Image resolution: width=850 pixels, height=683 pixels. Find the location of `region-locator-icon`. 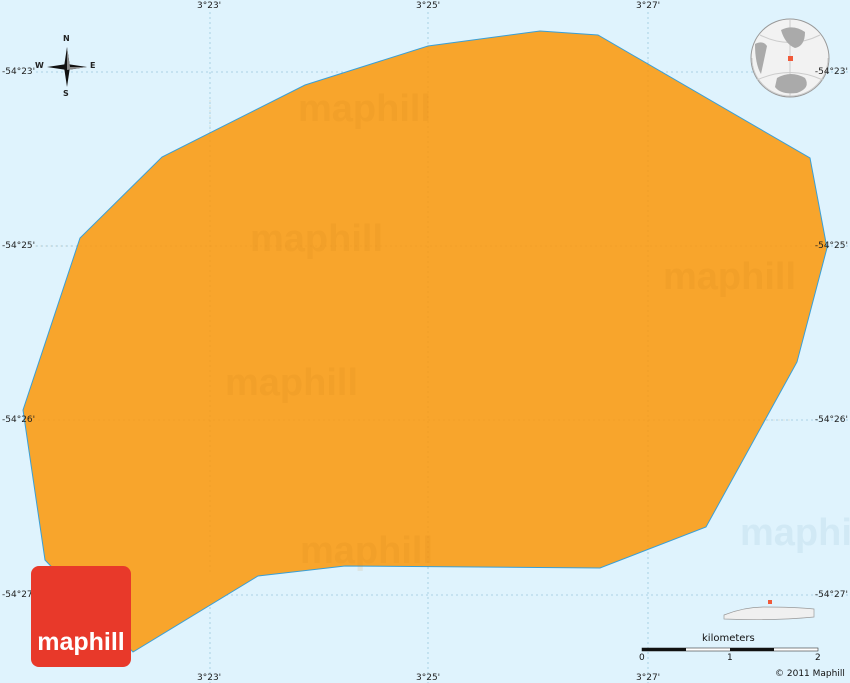

region-locator-icon is located at coordinates (769, 610).